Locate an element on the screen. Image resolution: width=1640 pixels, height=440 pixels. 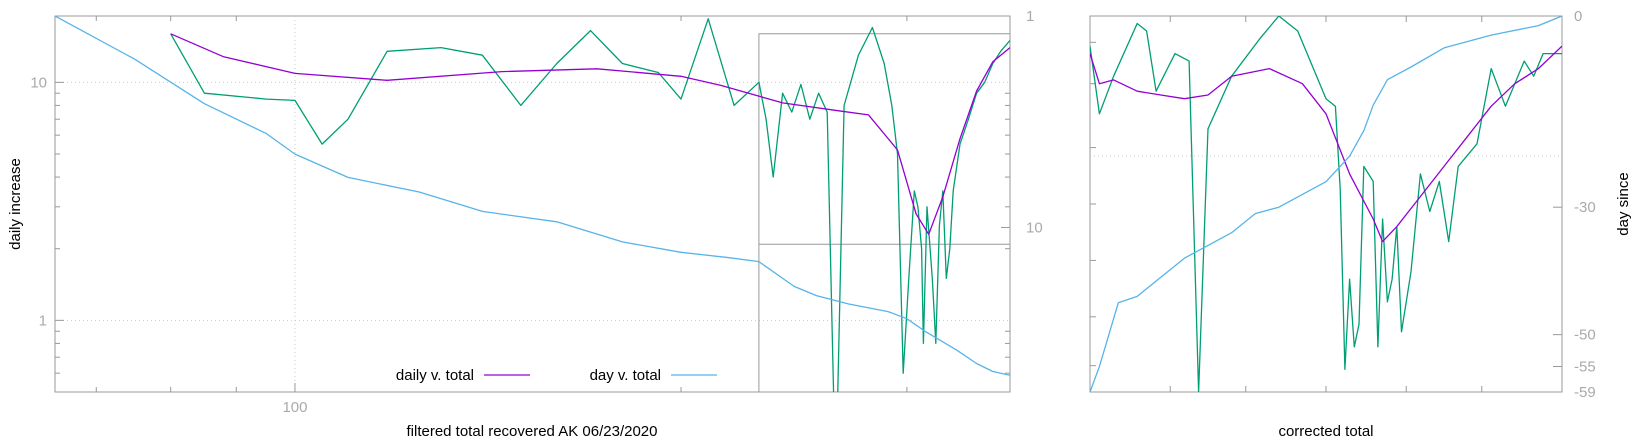
right-y2-tick-label: -30 is located at coordinates (1585, 207).